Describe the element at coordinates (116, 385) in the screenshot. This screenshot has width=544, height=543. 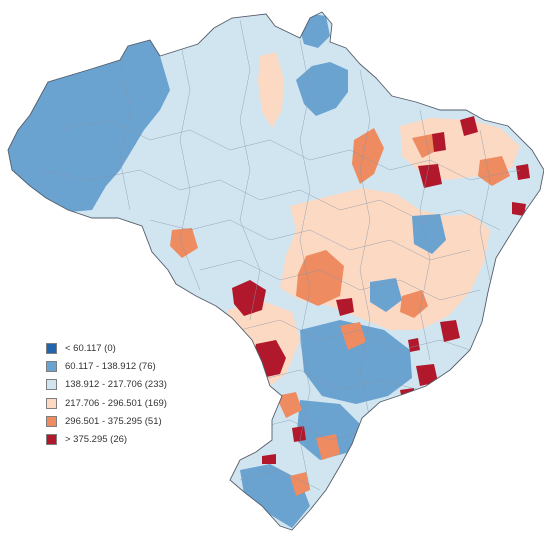
I see `legend-label: 138.912 - 217.706 (233)` at that location.